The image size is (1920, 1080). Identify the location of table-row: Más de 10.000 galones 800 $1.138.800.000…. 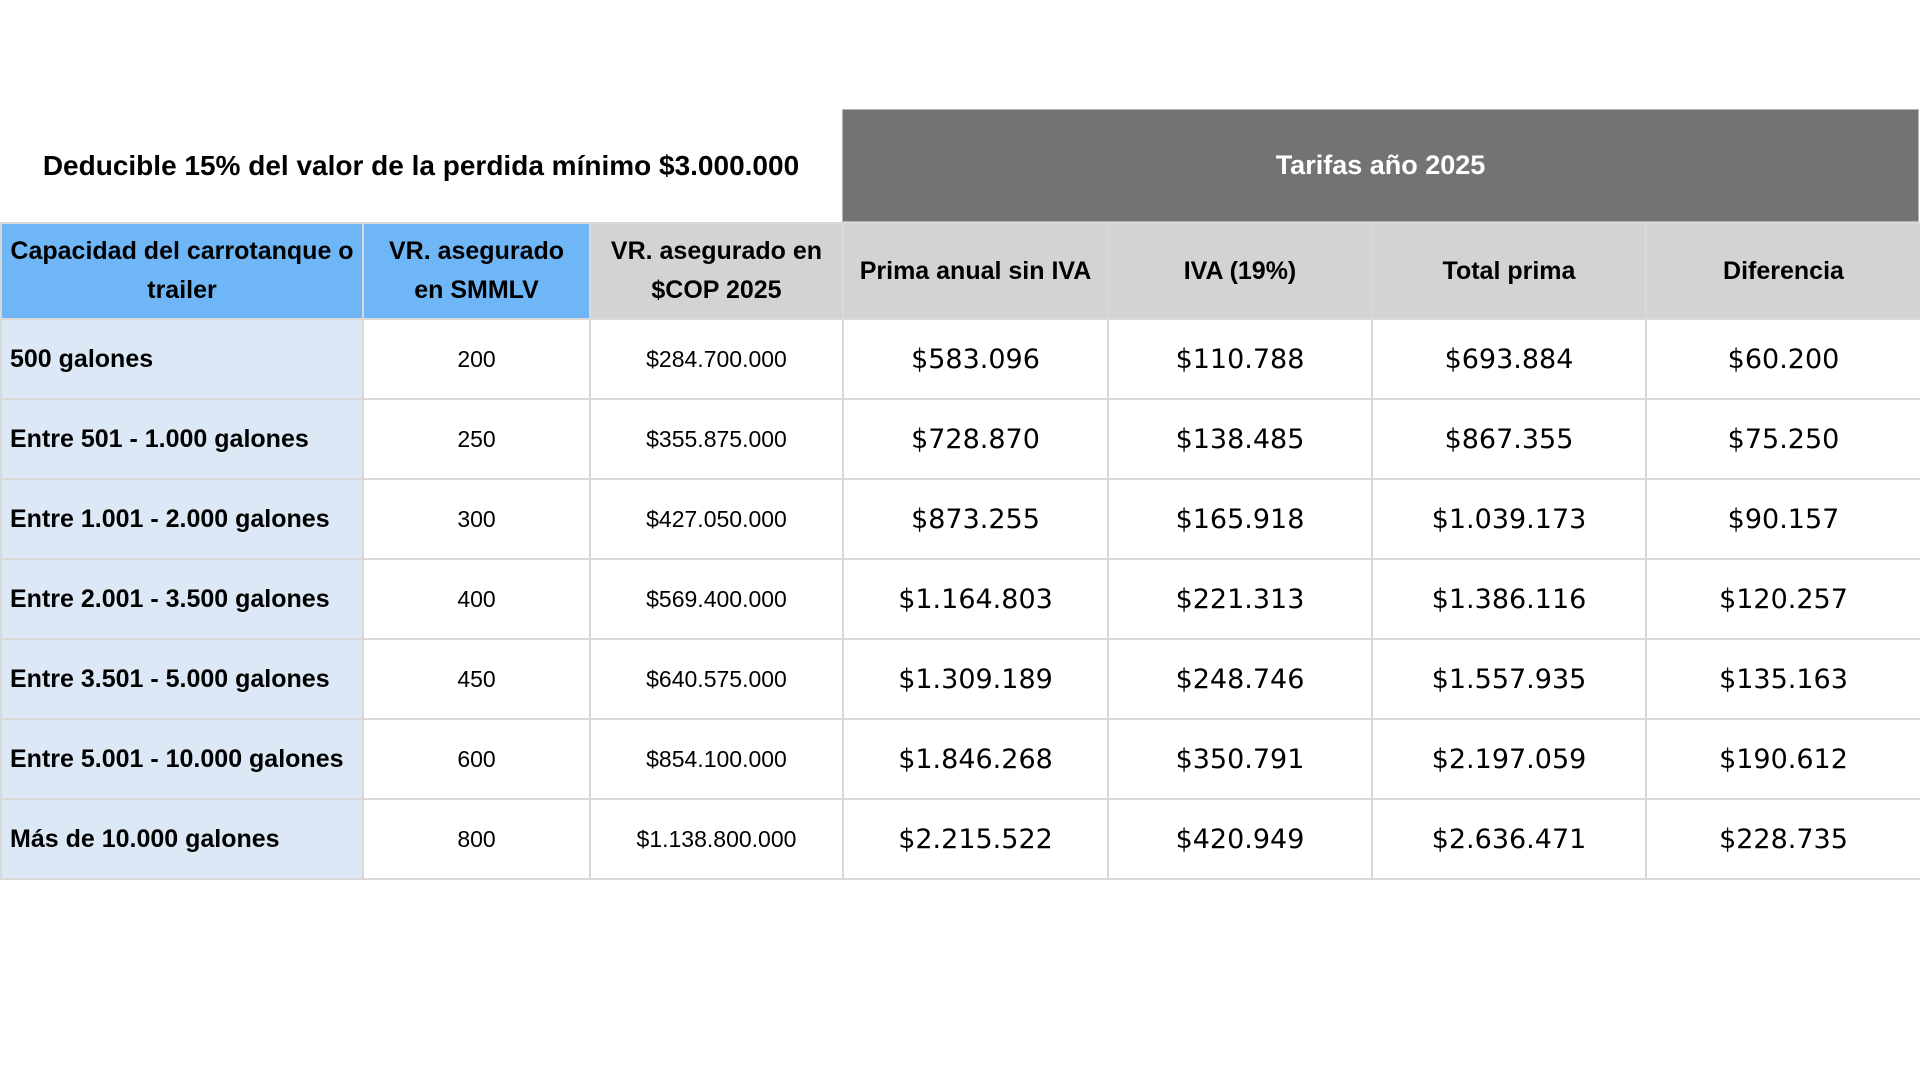
(960, 839).